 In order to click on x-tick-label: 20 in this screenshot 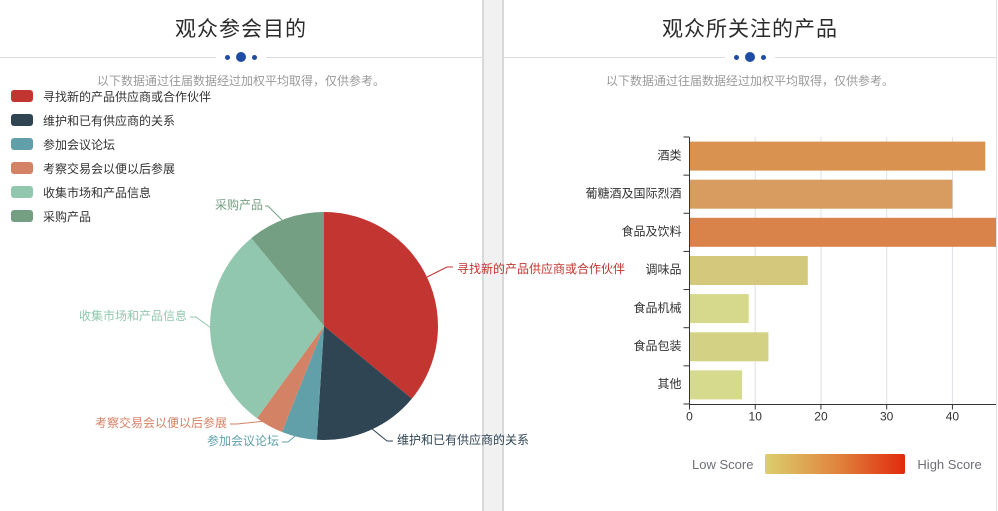, I will do `click(821, 417)`.